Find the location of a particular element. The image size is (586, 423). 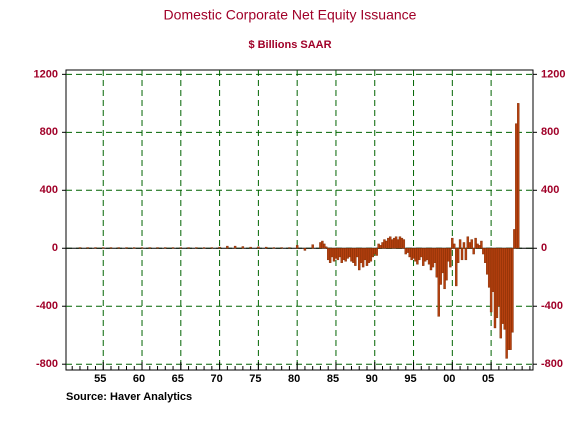

x-tick-label: 65 is located at coordinates (178, 379).